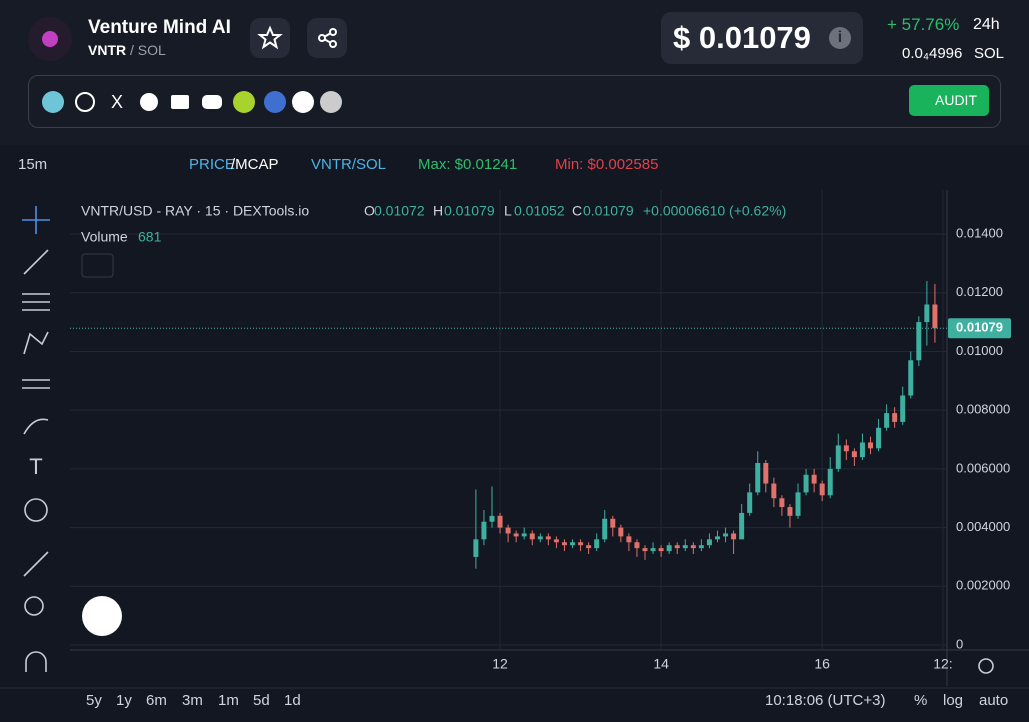 This screenshot has height=722, width=1029. What do you see at coordinates (194, 102) in the screenshot?
I see `social-icons: X` at bounding box center [194, 102].